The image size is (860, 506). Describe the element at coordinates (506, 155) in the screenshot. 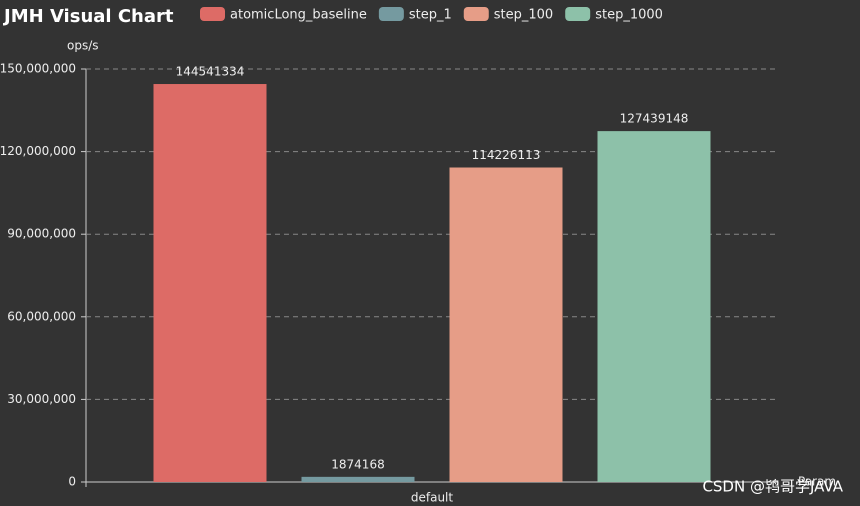

I see `data-label: 114226113` at that location.